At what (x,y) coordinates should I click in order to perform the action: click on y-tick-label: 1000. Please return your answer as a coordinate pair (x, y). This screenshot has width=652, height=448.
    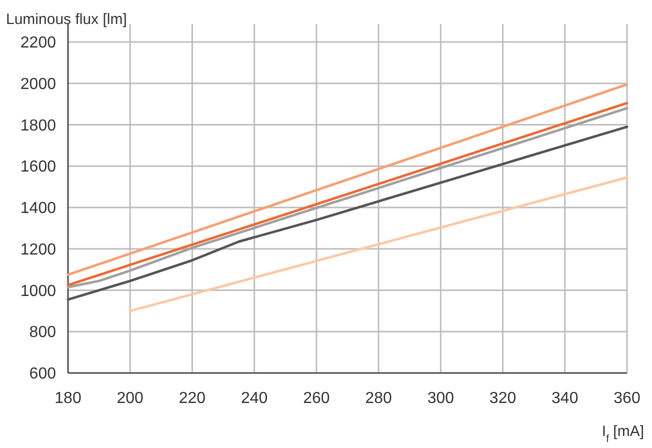
    Looking at the image, I should click on (38, 291).